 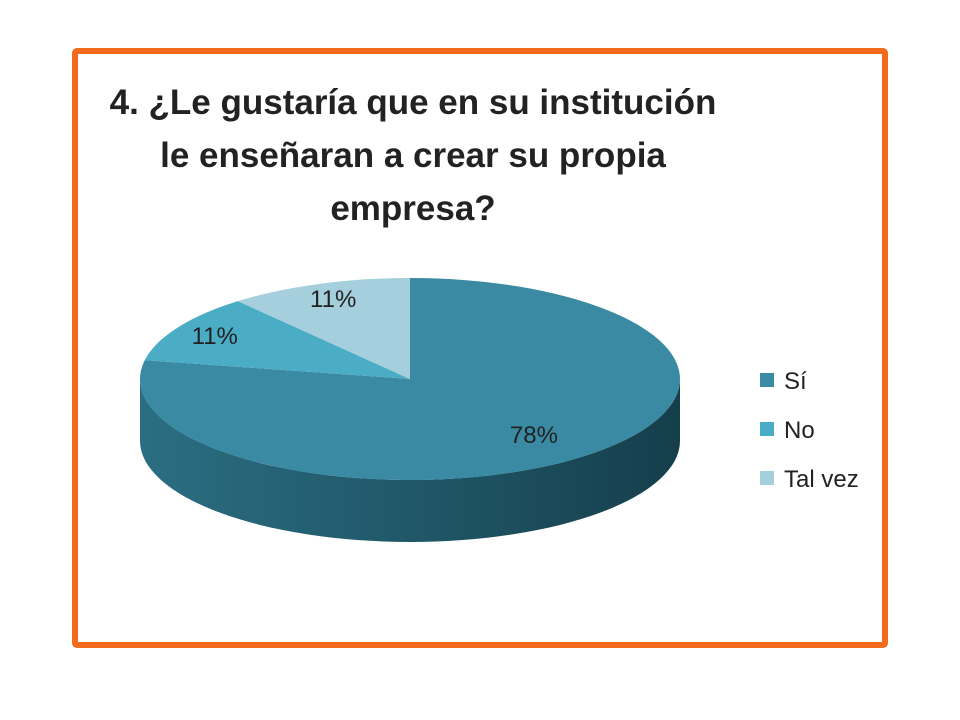 I want to click on slice-labels: 78% 11% 11%, so click(x=375, y=367).